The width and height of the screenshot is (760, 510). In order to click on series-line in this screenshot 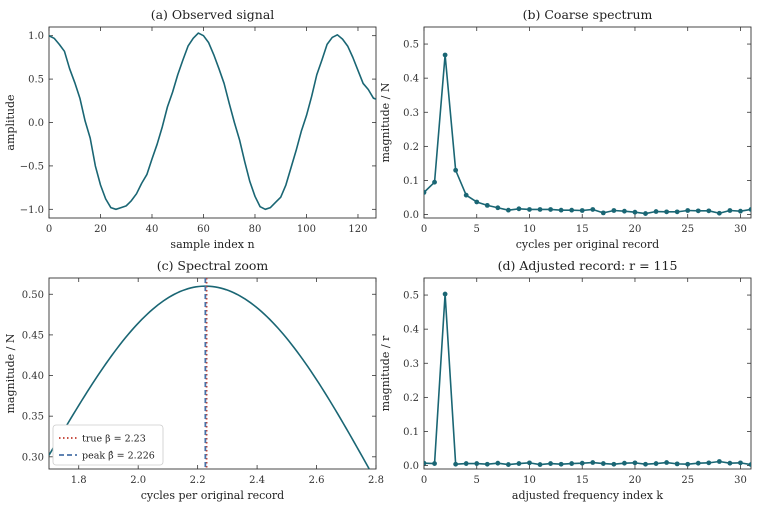, I will do `click(587, 379)`.